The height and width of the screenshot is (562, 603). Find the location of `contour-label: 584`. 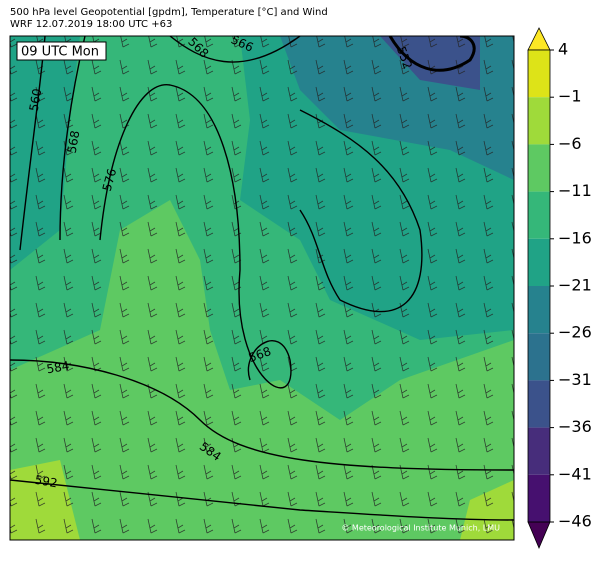

contour-label: 584 is located at coordinates (57, 368).